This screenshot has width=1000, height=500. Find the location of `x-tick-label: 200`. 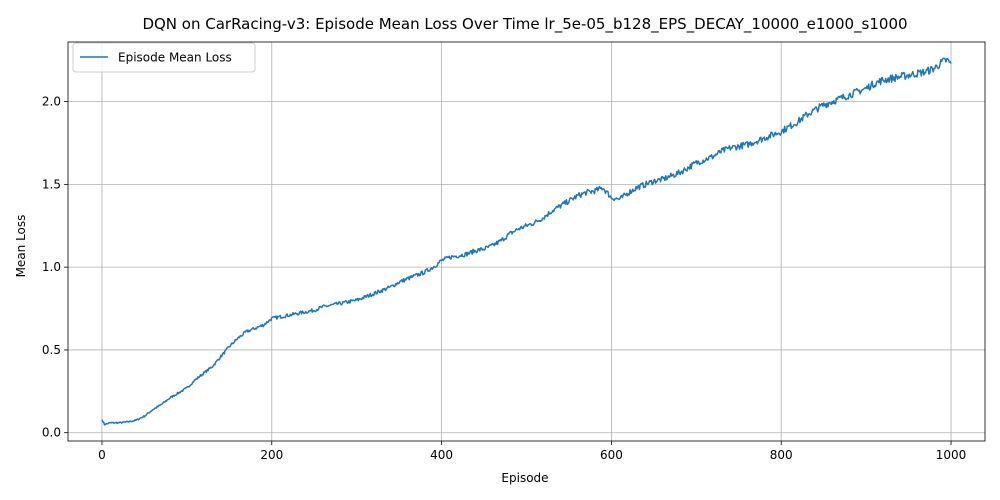

x-tick-label: 200 is located at coordinates (271, 455).